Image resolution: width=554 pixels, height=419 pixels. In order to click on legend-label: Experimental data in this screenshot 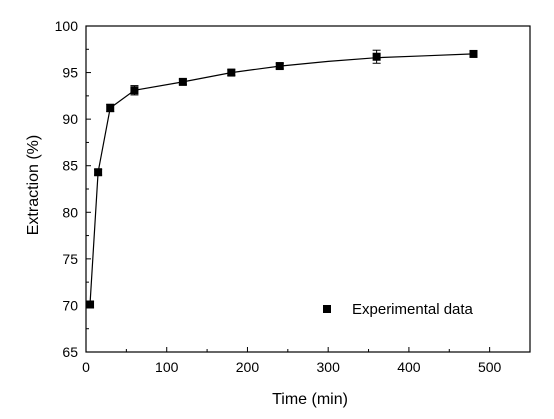, I will do `click(413, 309)`.